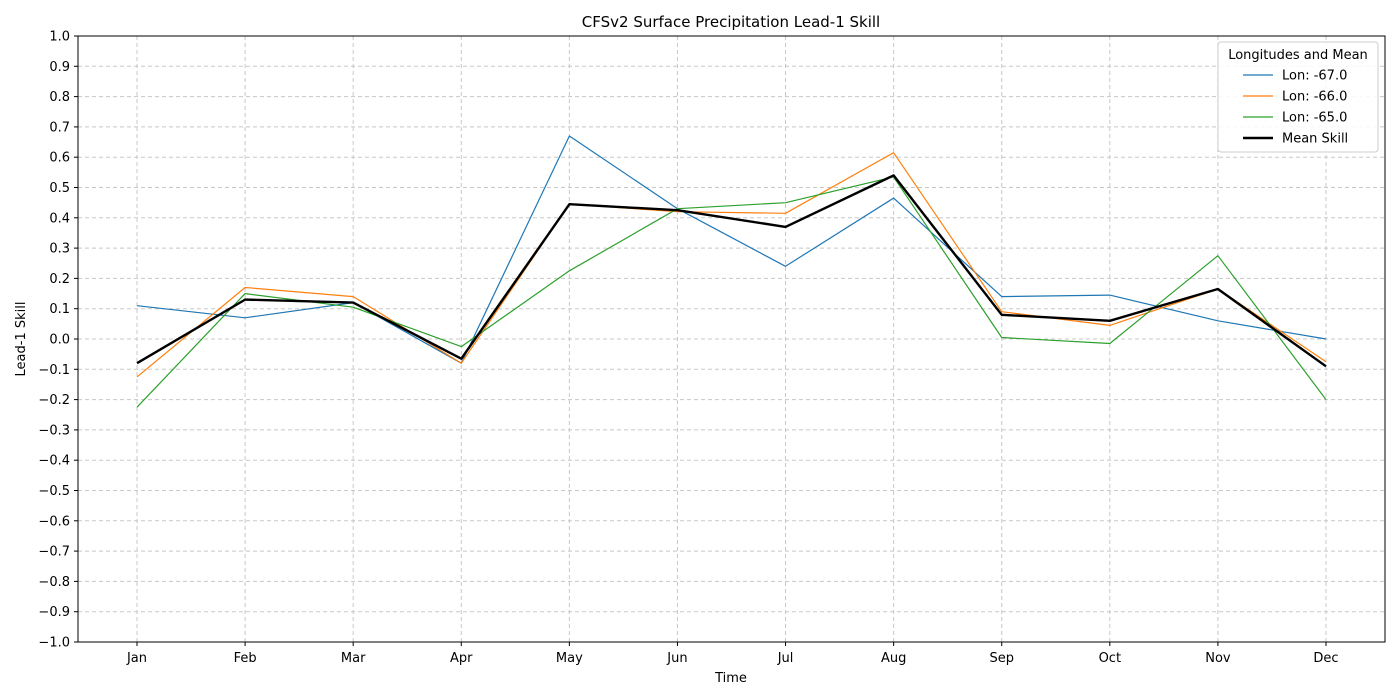 The image size is (1400, 700). Describe the element at coordinates (54, 552) in the screenshot. I see `y-tick-label: −0.7` at that location.